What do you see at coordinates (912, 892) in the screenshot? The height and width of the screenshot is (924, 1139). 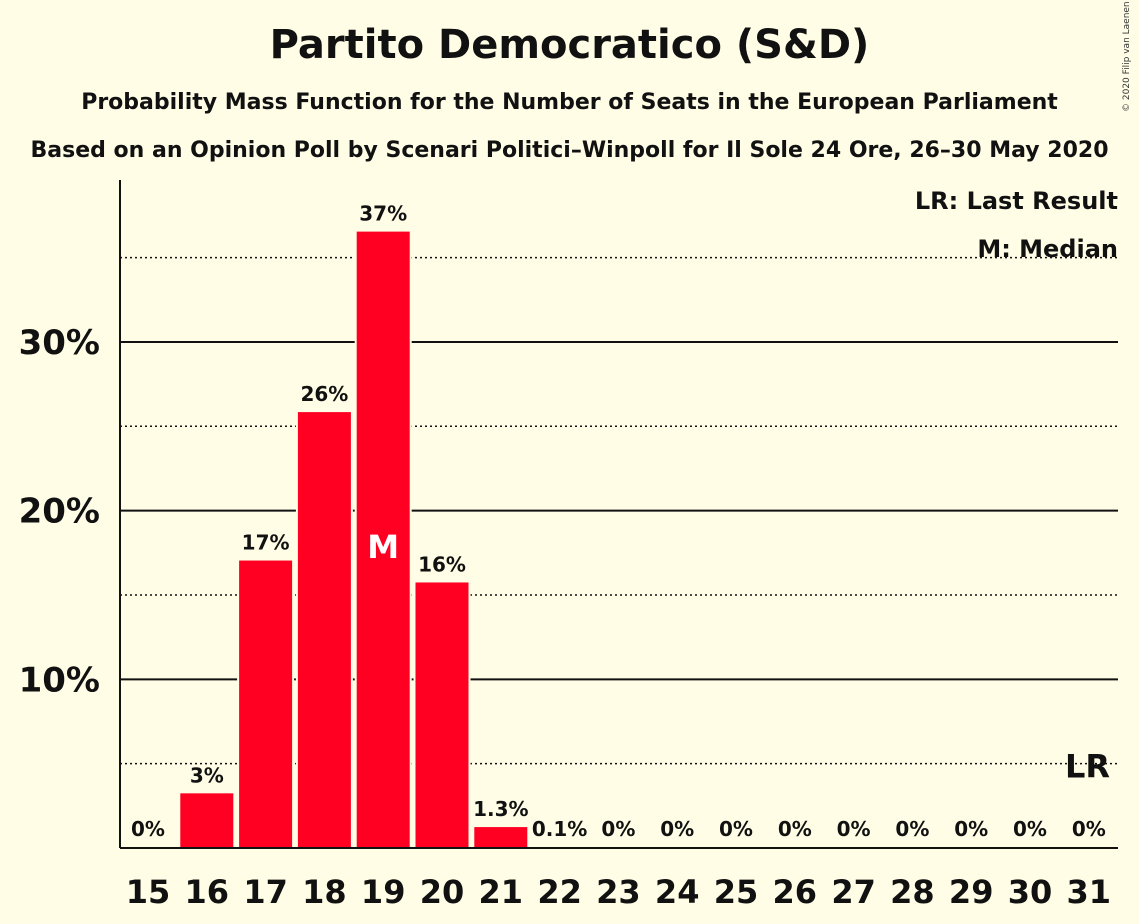 I see `x-tick-label: 28` at bounding box center [912, 892].